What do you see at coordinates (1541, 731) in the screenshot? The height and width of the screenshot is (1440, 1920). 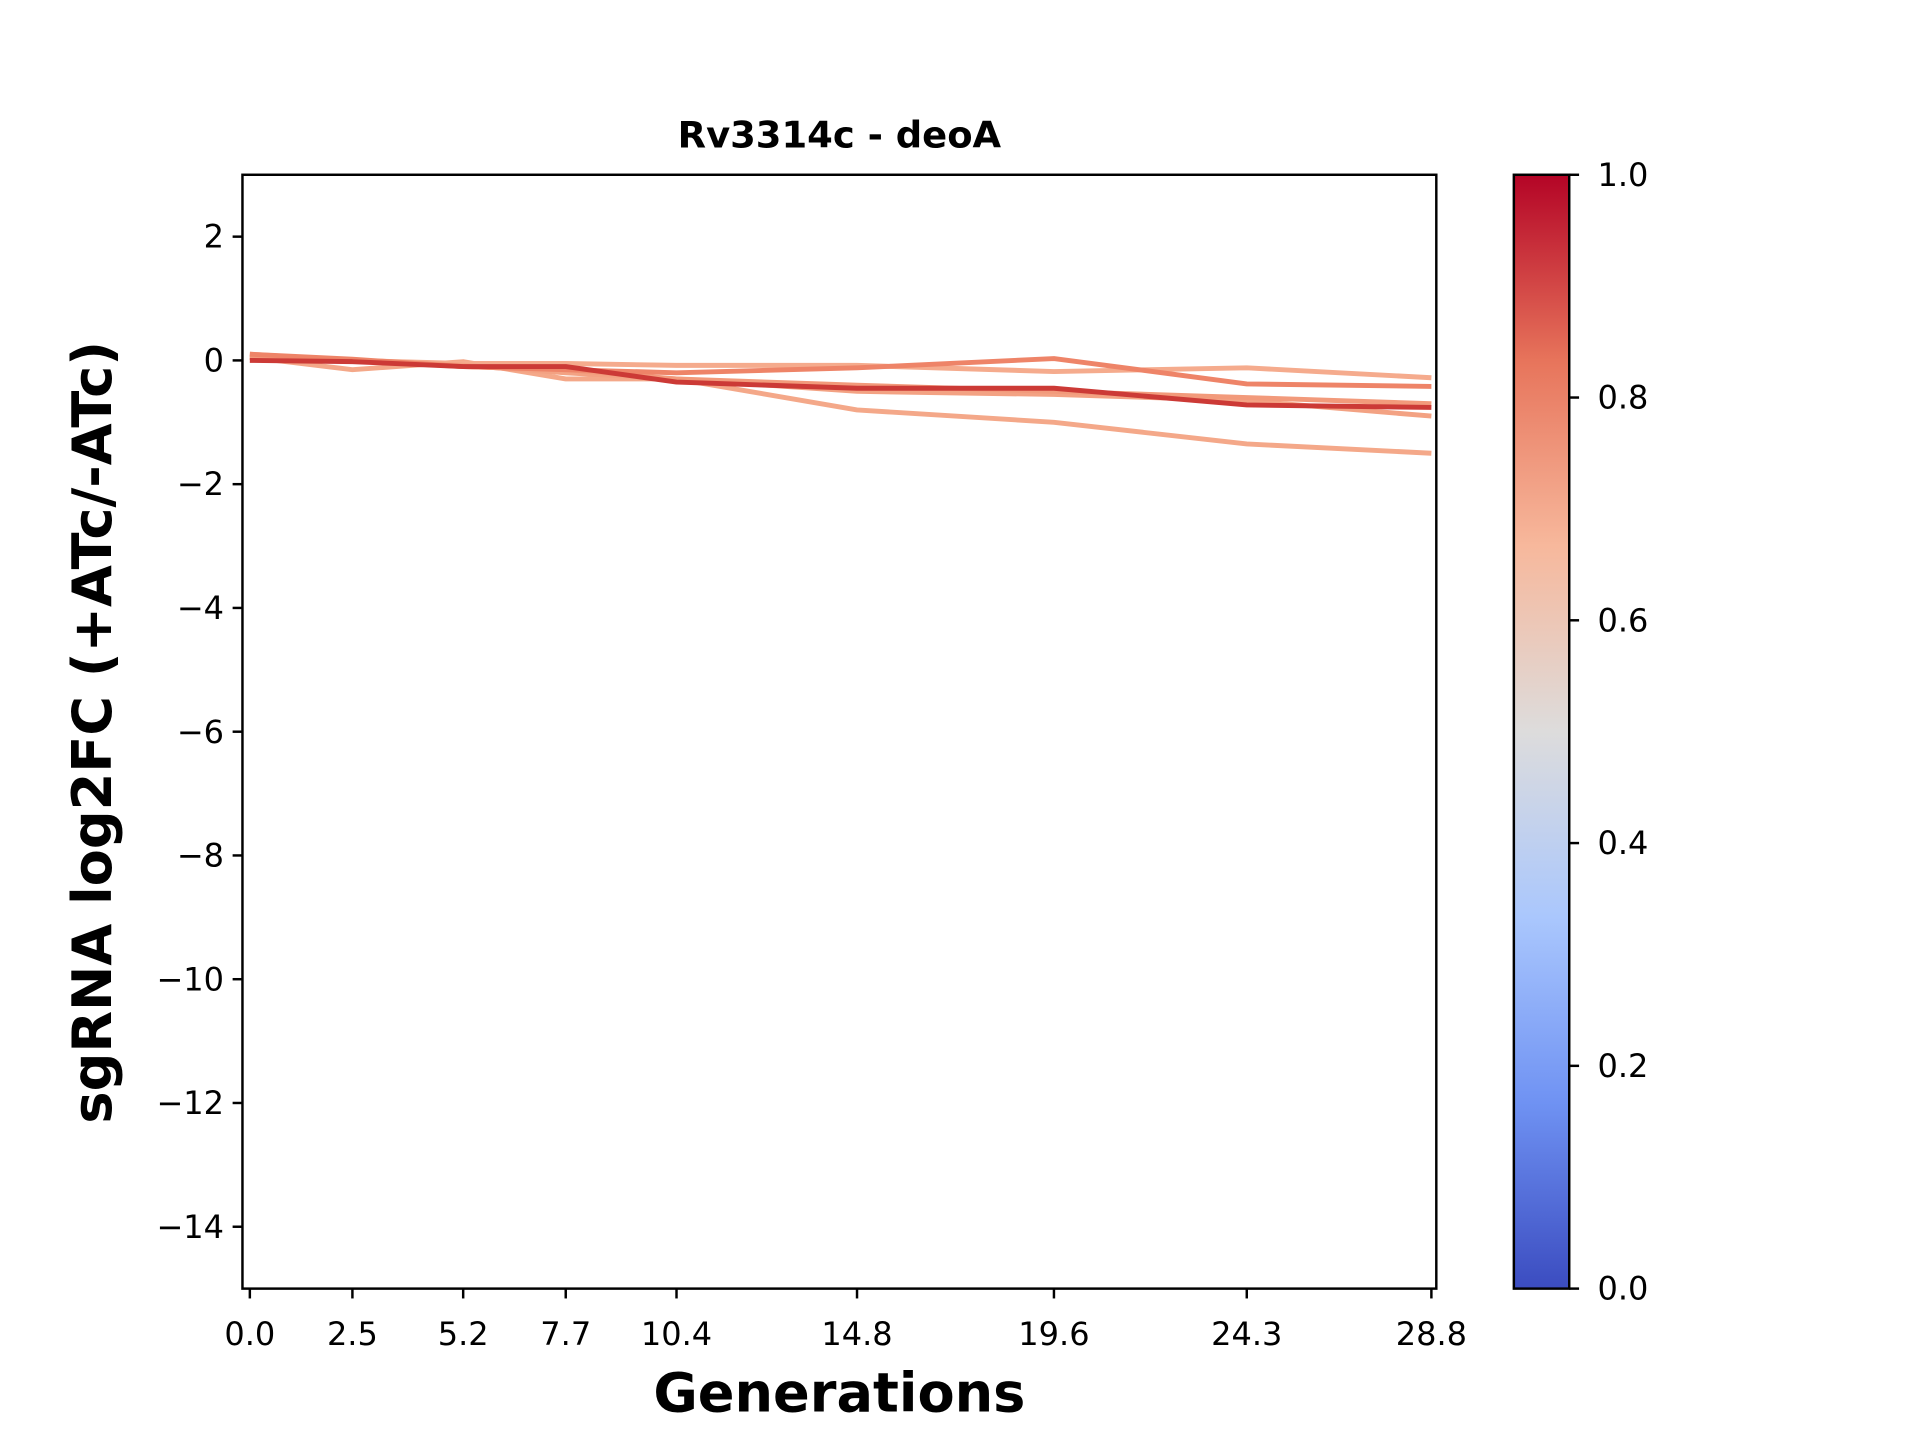 I see `colorbar` at bounding box center [1541, 731].